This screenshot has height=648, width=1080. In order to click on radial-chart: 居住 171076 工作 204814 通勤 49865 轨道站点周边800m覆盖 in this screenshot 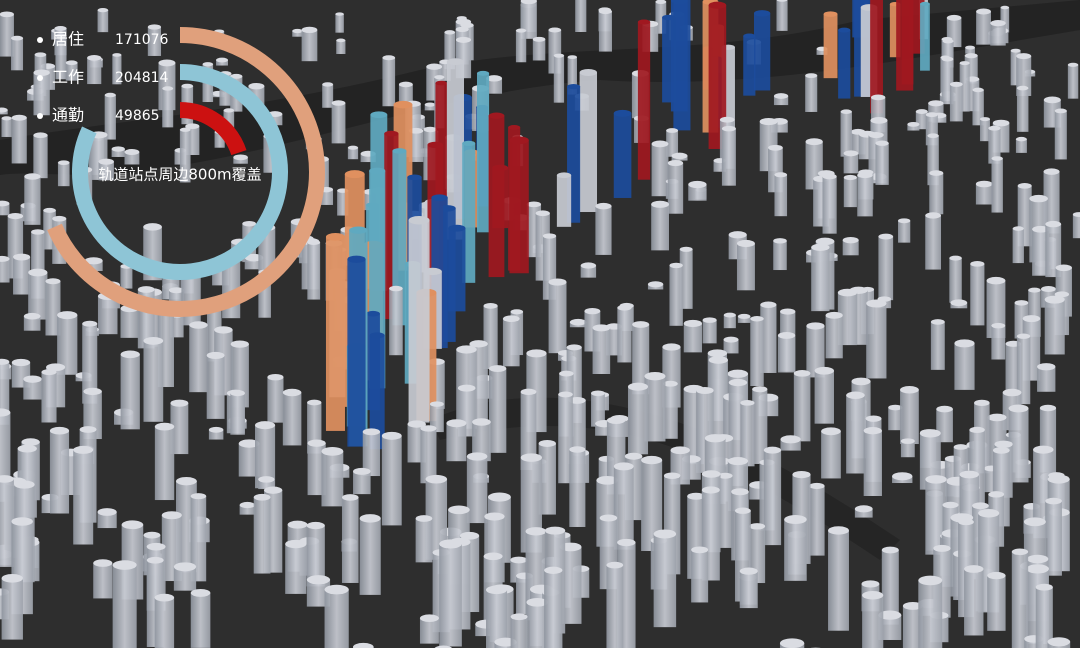, I will do `click(181, 172)`.